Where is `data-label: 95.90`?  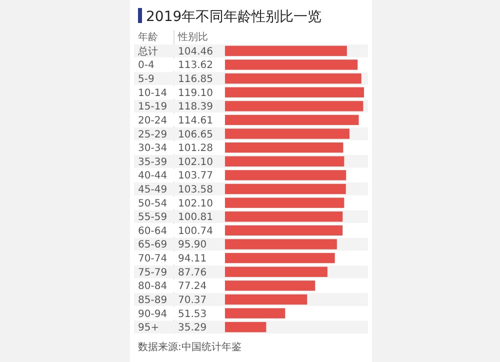
data-label: 95.90 is located at coordinates (192, 245).